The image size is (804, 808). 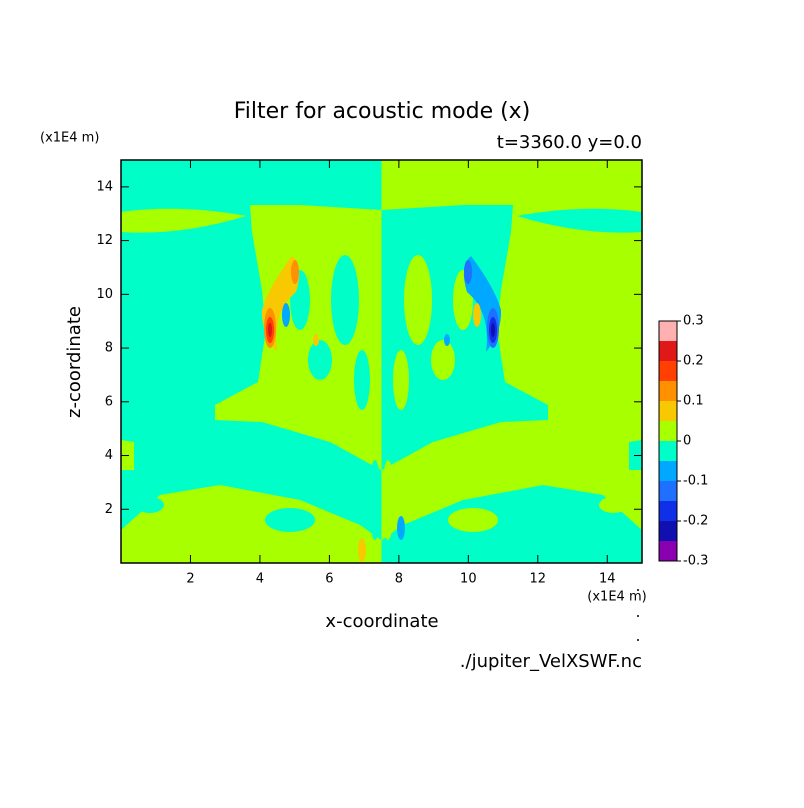 What do you see at coordinates (695, 561) in the screenshot?
I see `colorbar-tick-label: -0.3` at bounding box center [695, 561].